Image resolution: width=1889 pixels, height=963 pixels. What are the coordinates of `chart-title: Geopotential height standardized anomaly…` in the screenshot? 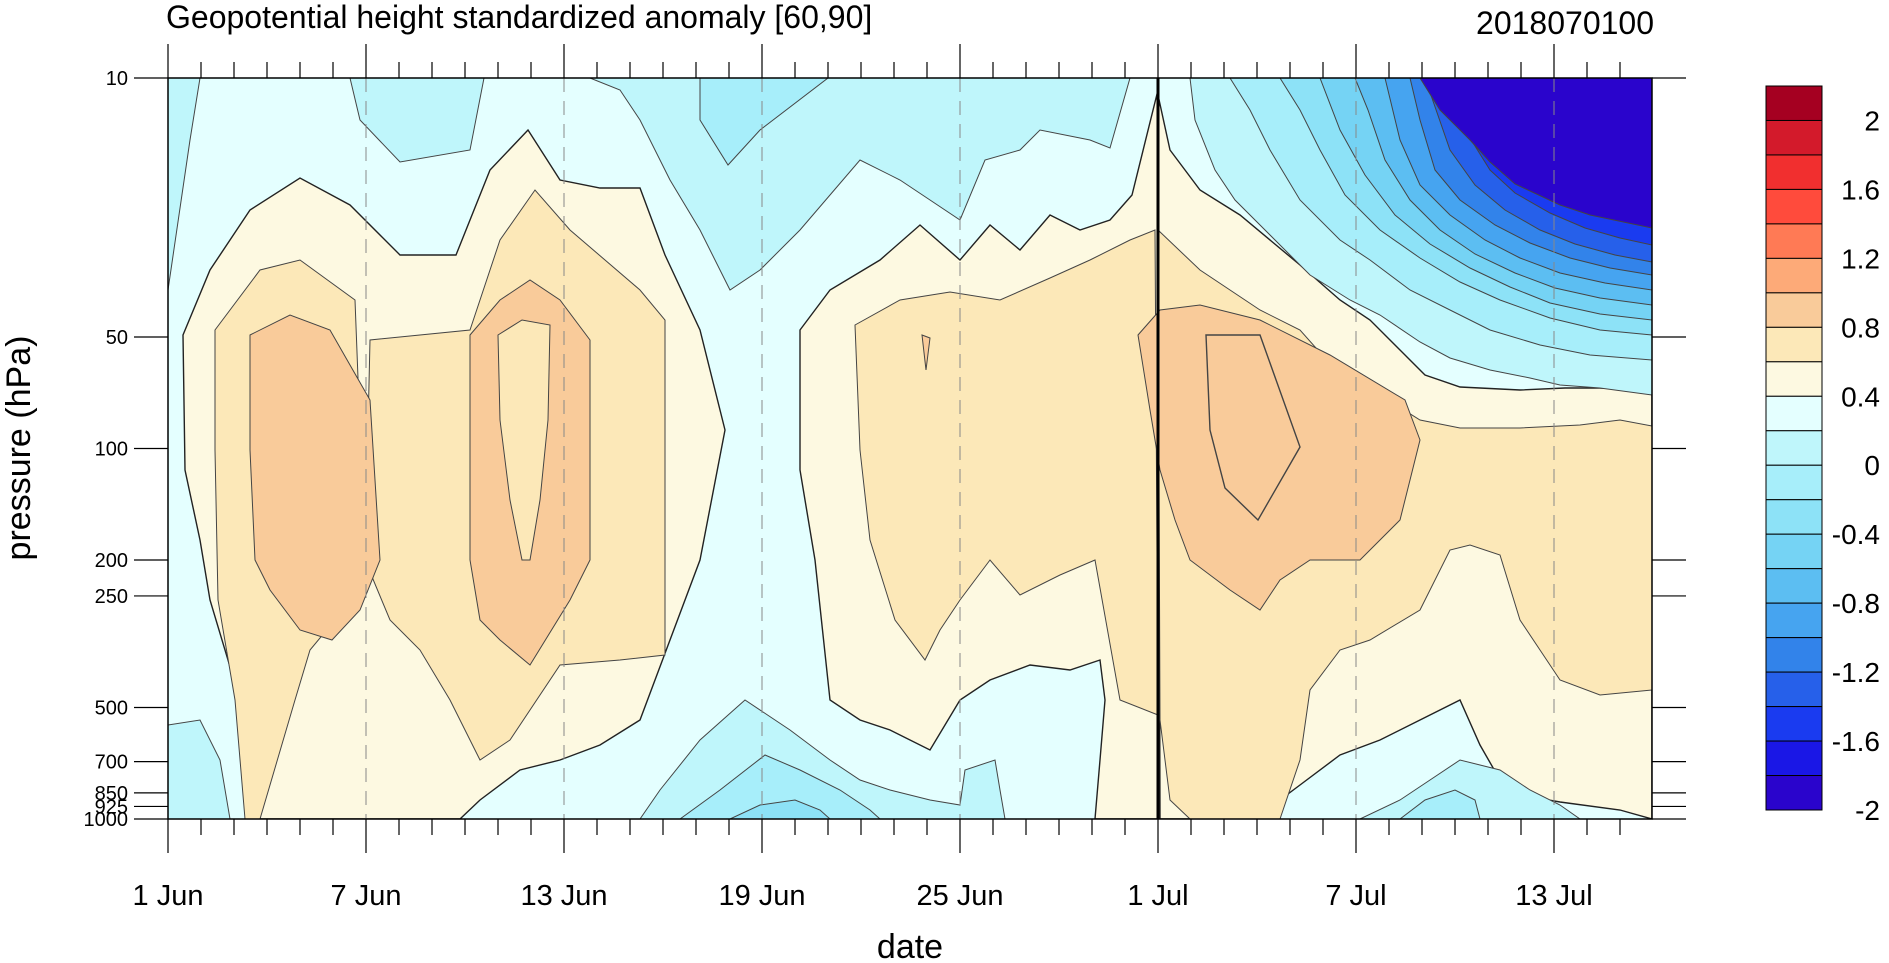 It's located at (519, 17).